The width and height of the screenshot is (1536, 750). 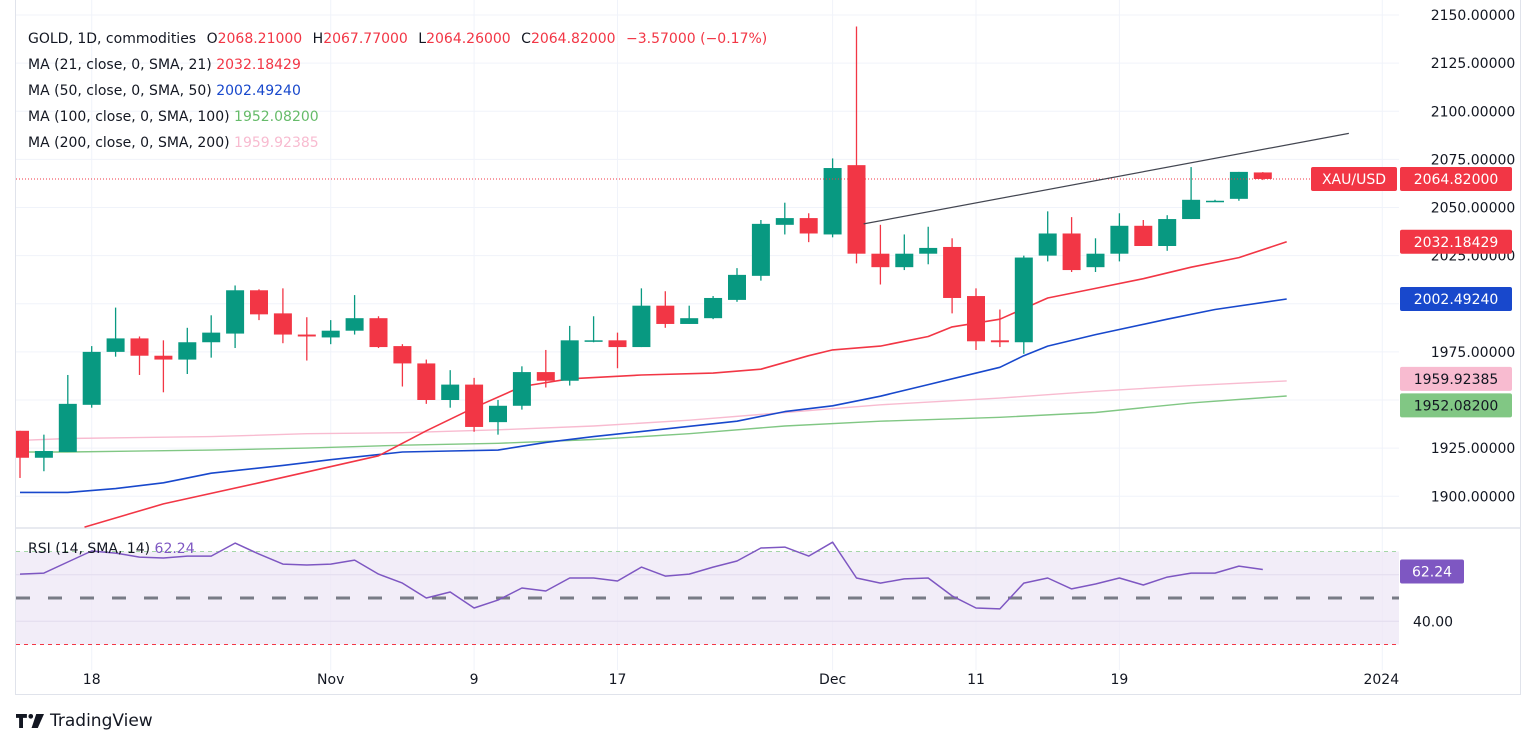 What do you see at coordinates (1119, 680) in the screenshot?
I see `time-axis-label: 19` at bounding box center [1119, 680].